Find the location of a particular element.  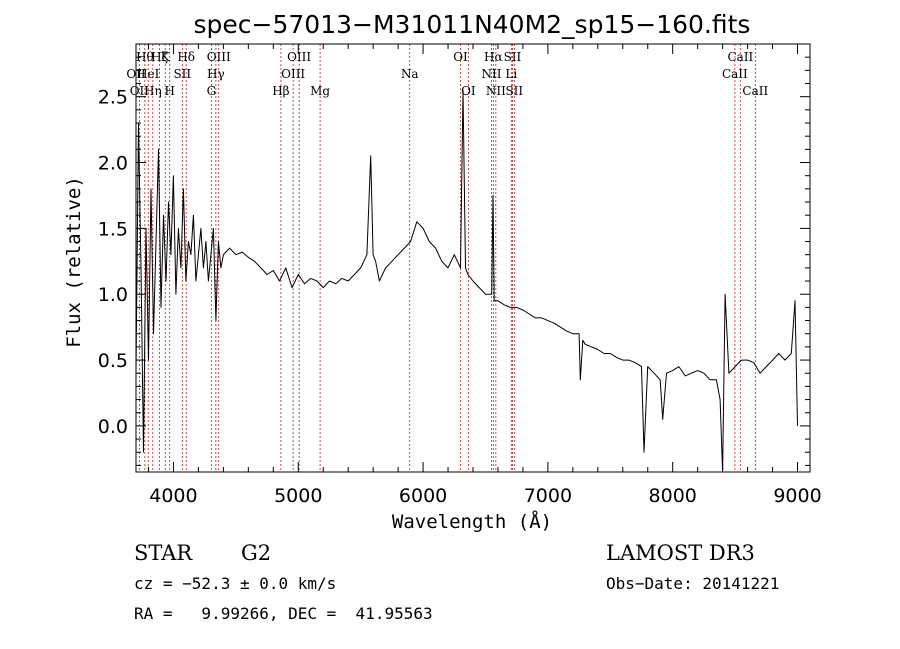

line-marker-label: Hα is located at coordinates (493, 57).